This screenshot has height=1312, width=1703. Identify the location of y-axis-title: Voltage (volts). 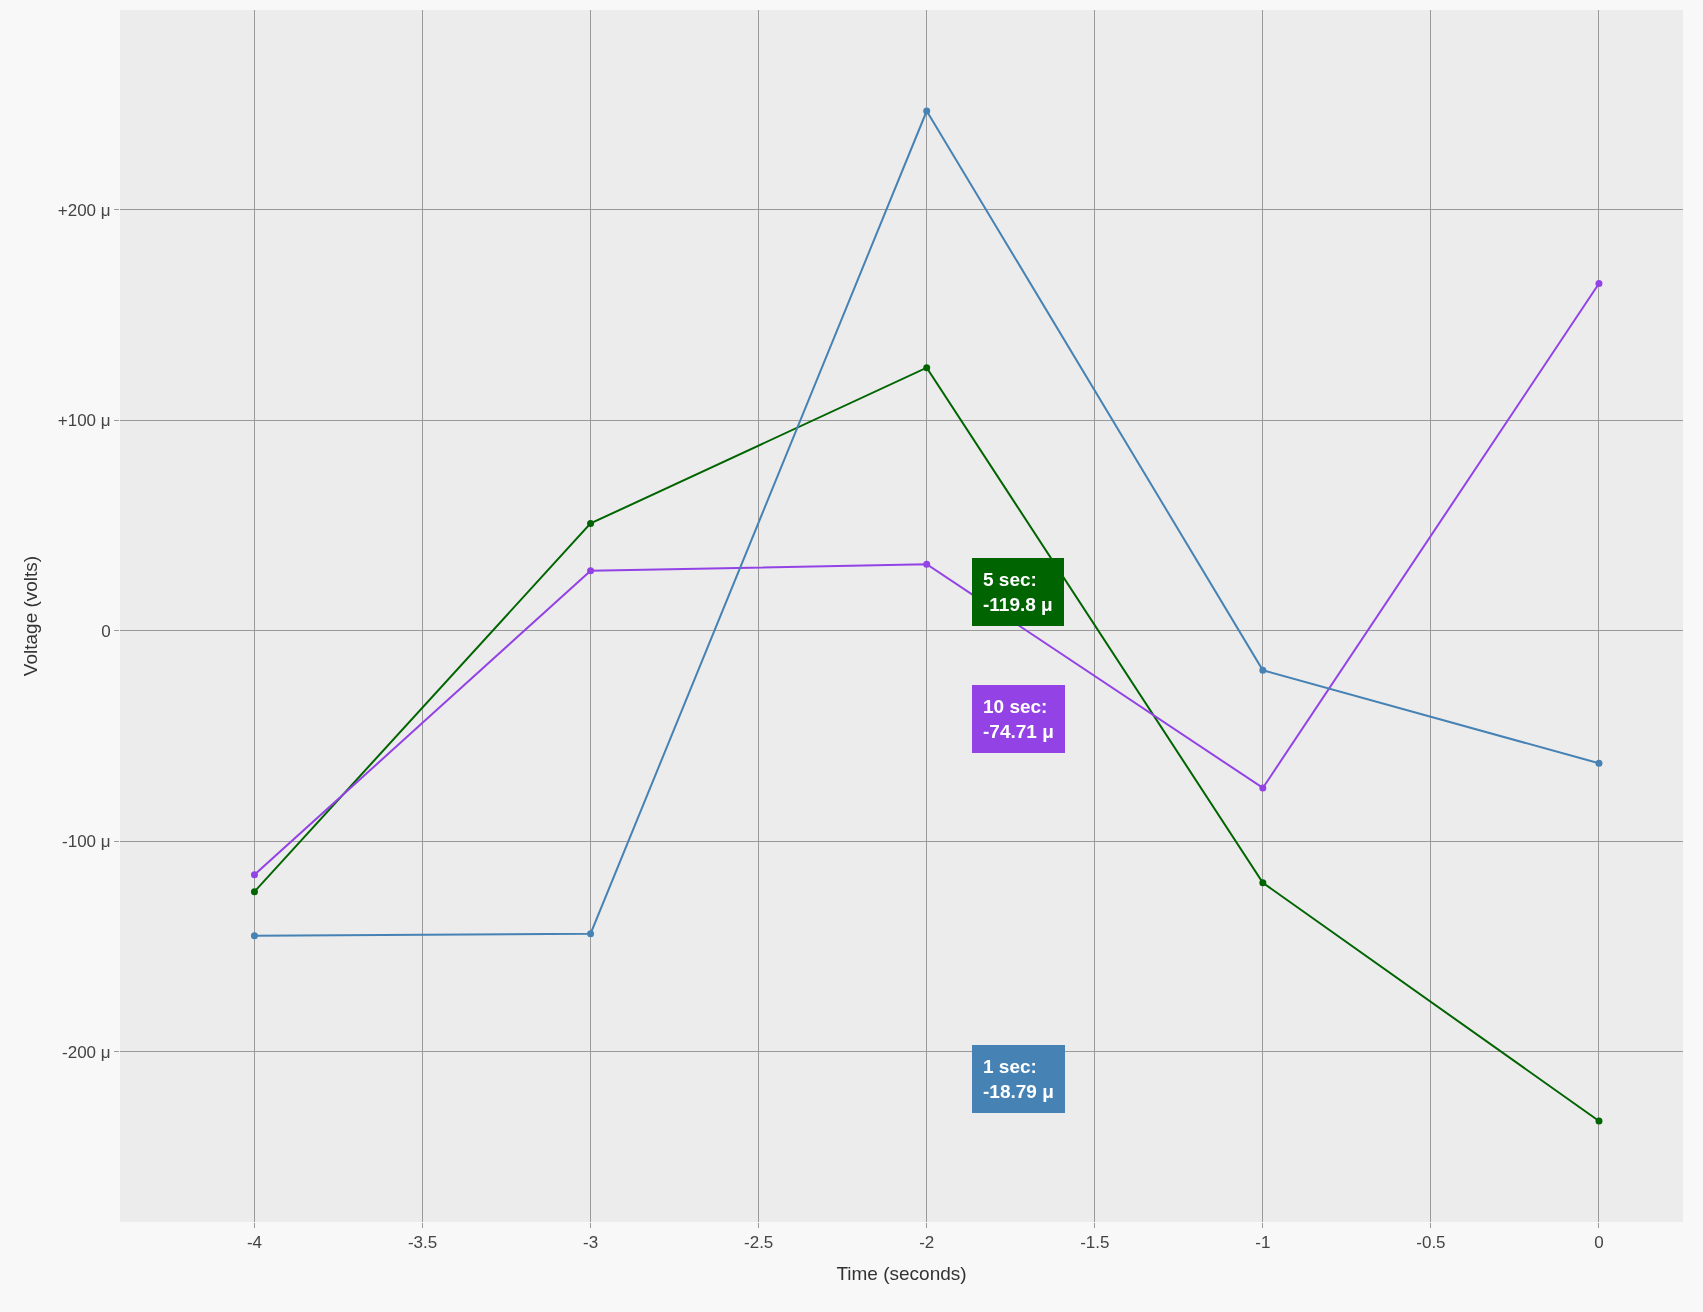
(30, 616).